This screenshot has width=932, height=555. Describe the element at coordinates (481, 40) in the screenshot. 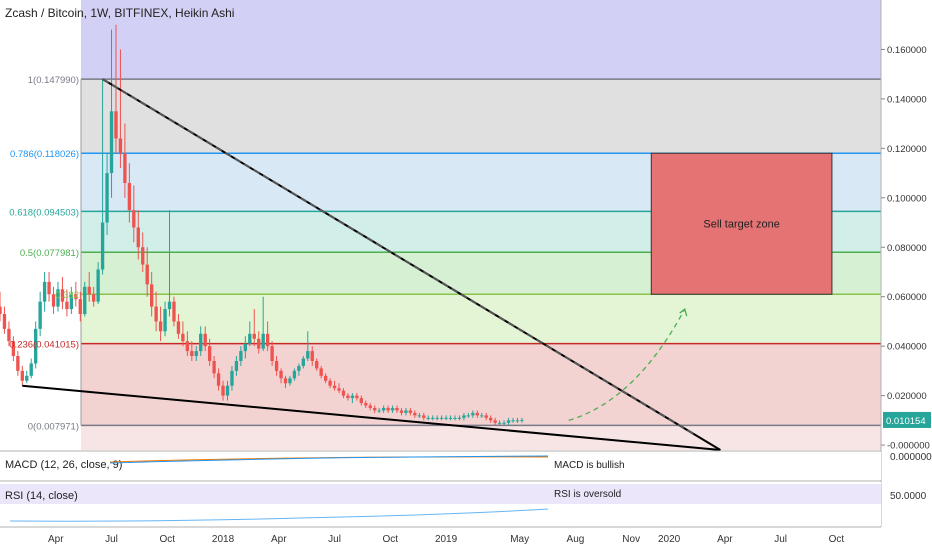

I see `fib-extension-band` at that location.